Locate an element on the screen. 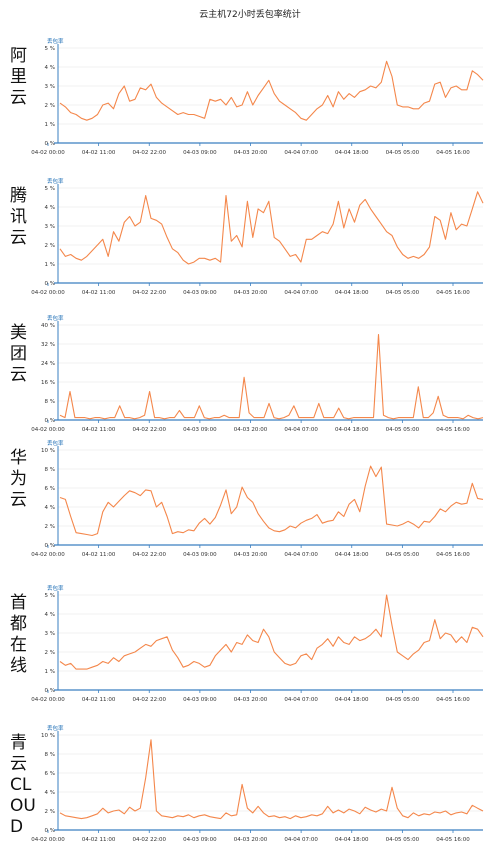 The height and width of the screenshot is (867, 500). provider-label: 首都在线 is located at coordinates (18, 634).